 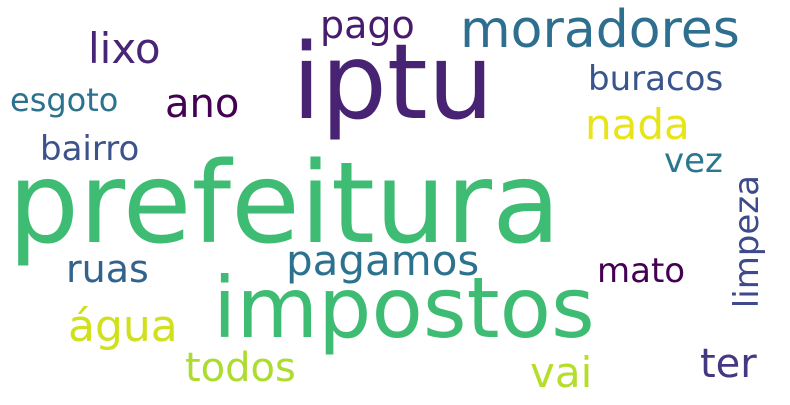 What do you see at coordinates (107, 269) in the screenshot?
I see `word-ruas: ruas` at bounding box center [107, 269].